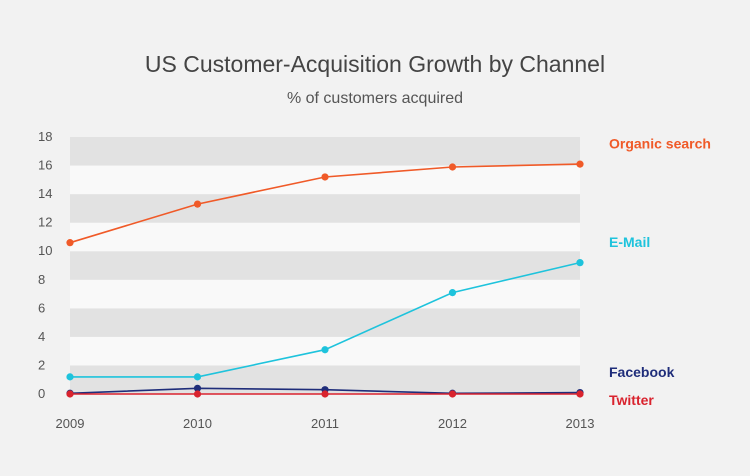 This screenshot has width=750, height=476. Describe the element at coordinates (197, 388) in the screenshot. I see `data-point-facebook` at that location.